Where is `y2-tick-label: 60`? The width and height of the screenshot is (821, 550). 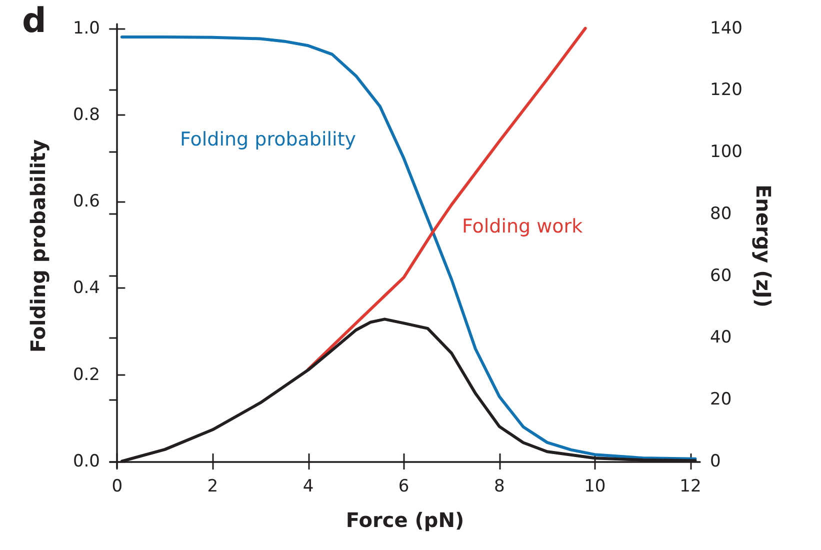 y2-tick-label: 60 is located at coordinates (721, 276).